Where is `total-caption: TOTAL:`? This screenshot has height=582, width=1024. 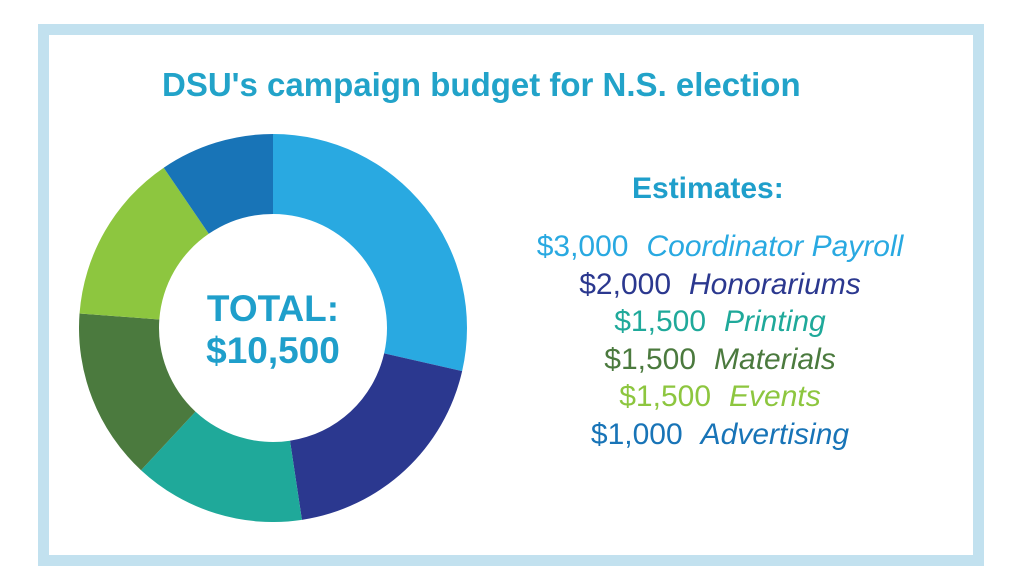 total-caption: TOTAL: is located at coordinates (273, 308).